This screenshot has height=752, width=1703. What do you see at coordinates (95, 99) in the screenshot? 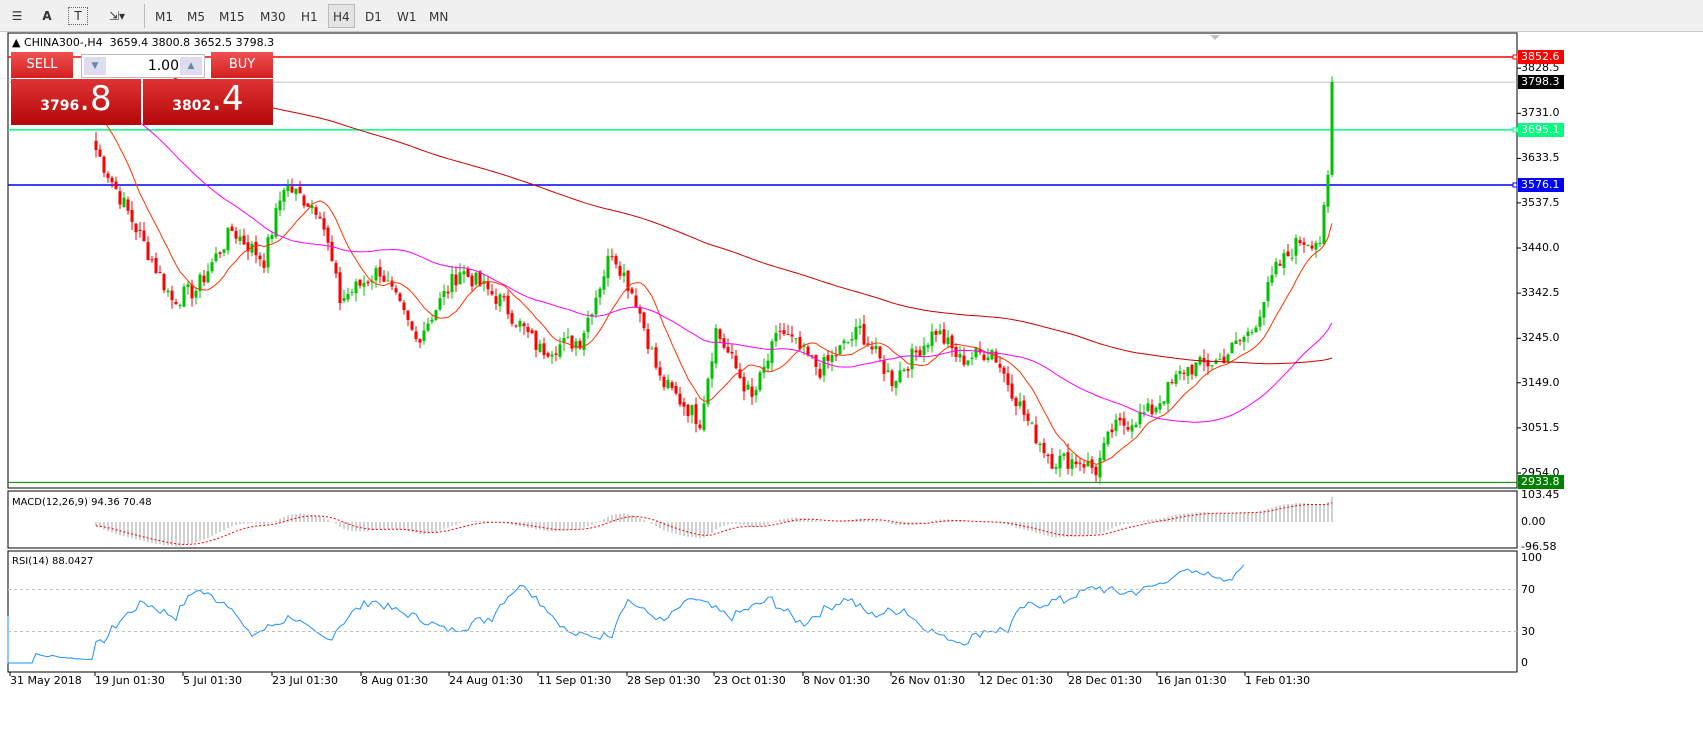
I see `sell-price-frac: .8` at bounding box center [95, 99].